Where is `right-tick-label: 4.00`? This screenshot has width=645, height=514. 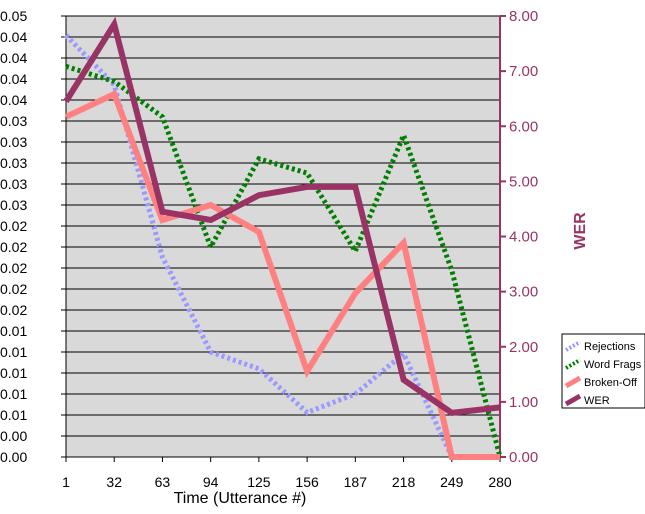 right-tick-label: 4.00 is located at coordinates (523, 237).